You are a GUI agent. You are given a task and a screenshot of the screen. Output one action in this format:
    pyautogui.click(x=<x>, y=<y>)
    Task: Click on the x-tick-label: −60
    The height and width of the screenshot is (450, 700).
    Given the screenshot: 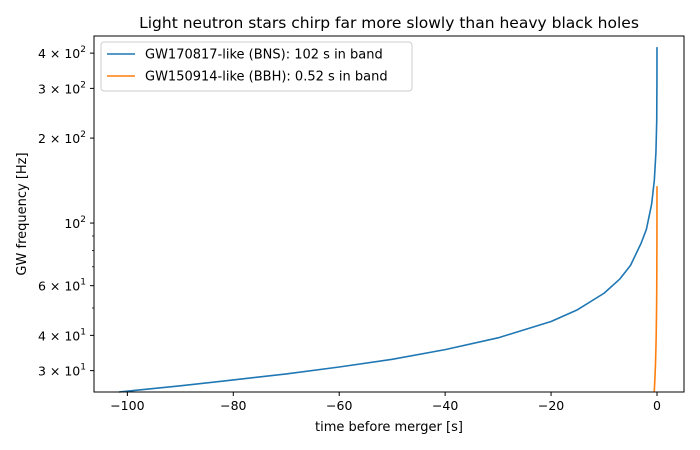 What is the action you would take?
    pyautogui.click(x=339, y=405)
    